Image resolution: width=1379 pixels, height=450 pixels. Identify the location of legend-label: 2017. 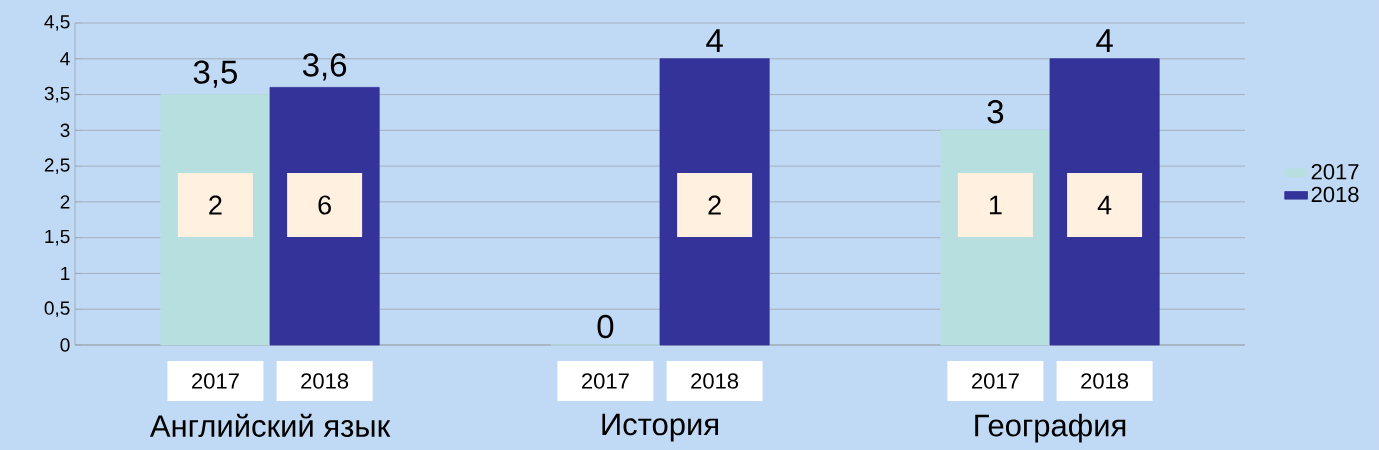
(1335, 171).